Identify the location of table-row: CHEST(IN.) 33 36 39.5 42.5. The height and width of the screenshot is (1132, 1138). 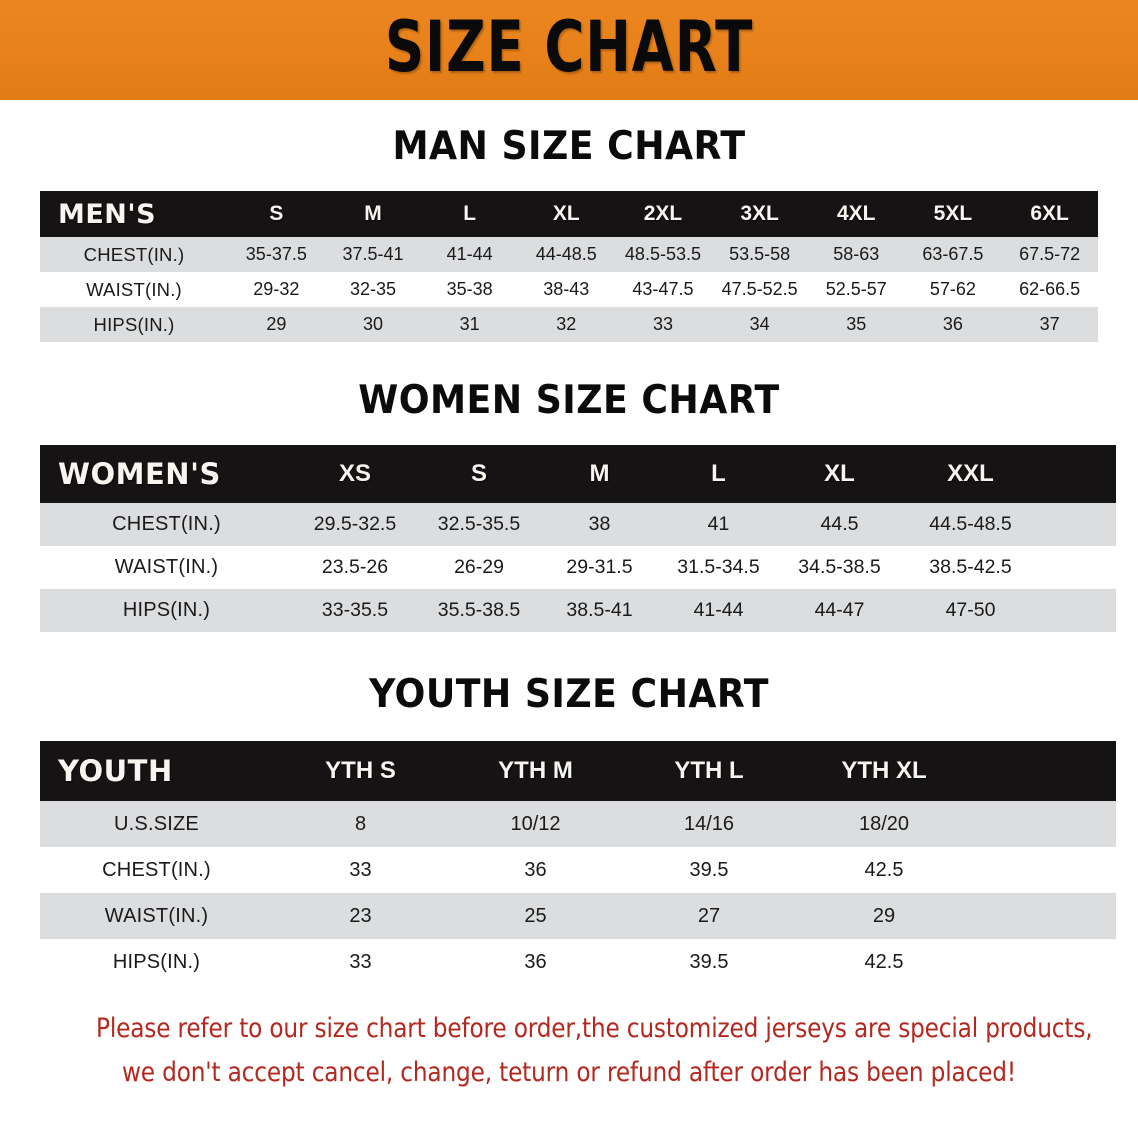
(578, 870).